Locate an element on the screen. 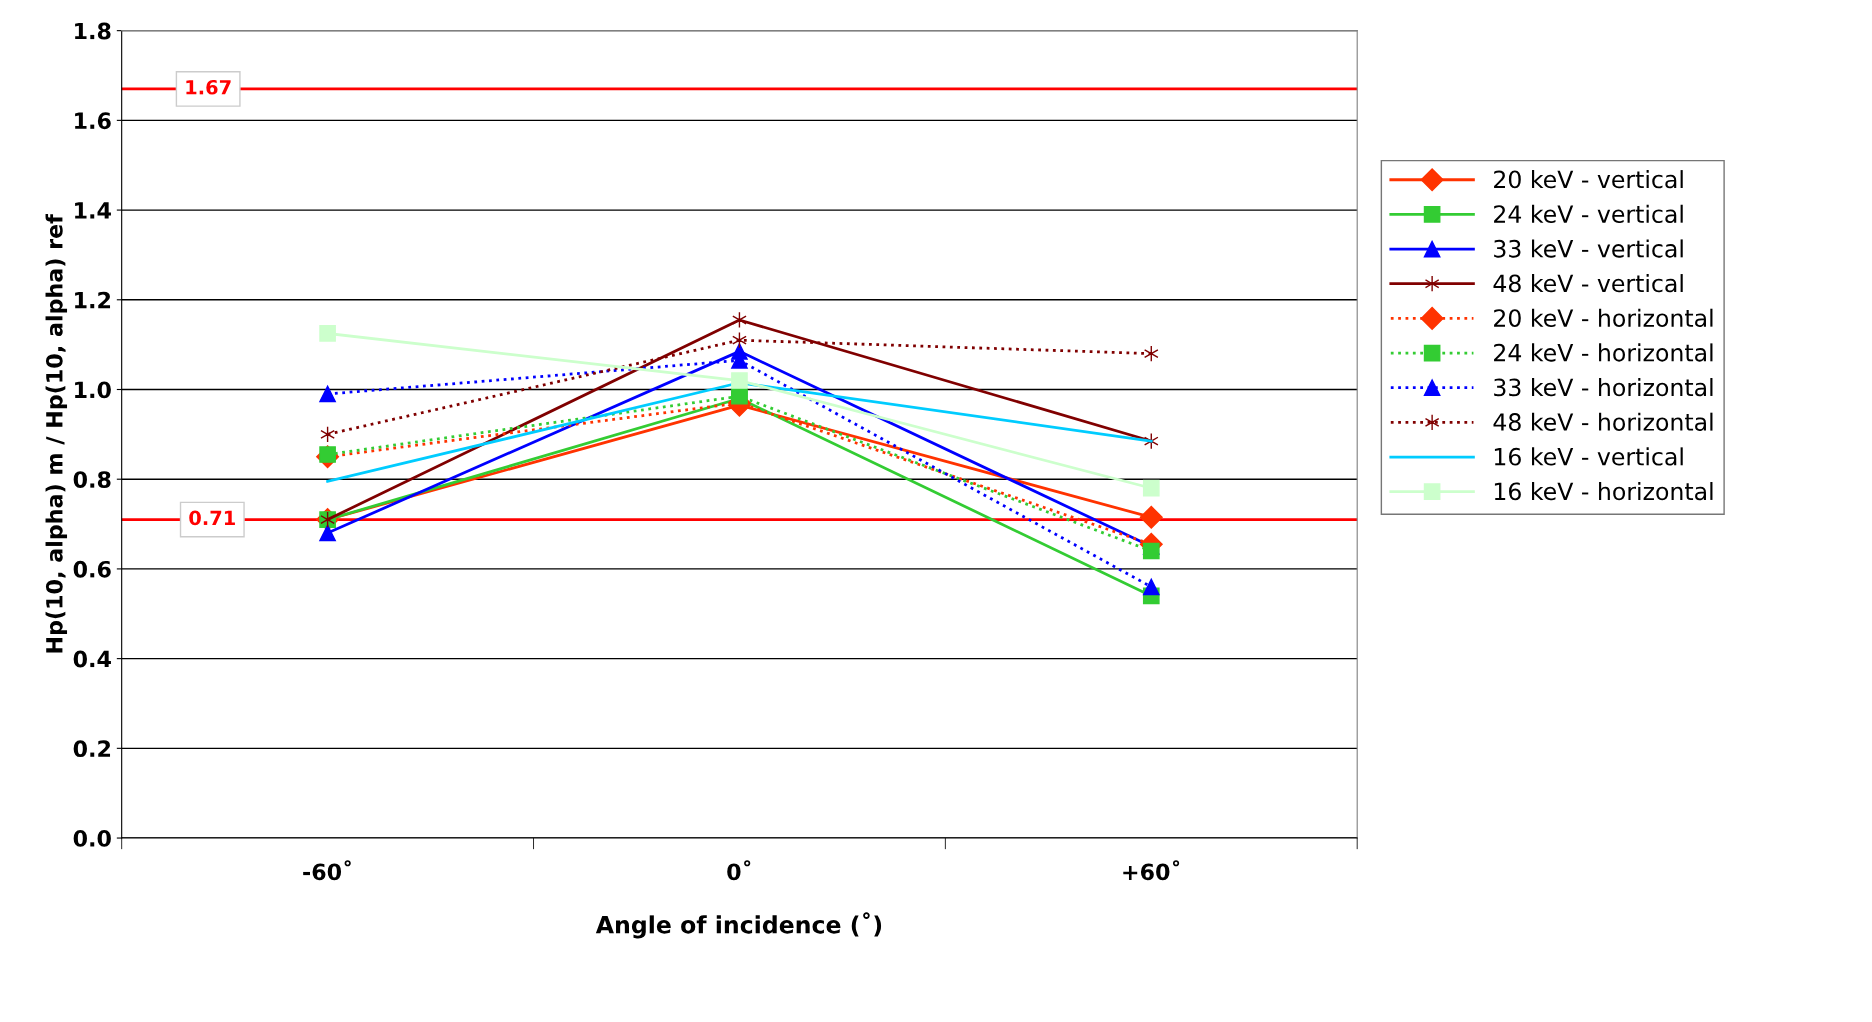 The height and width of the screenshot is (1022, 1872). y-tick-label: 0.8 is located at coordinates (92, 479).